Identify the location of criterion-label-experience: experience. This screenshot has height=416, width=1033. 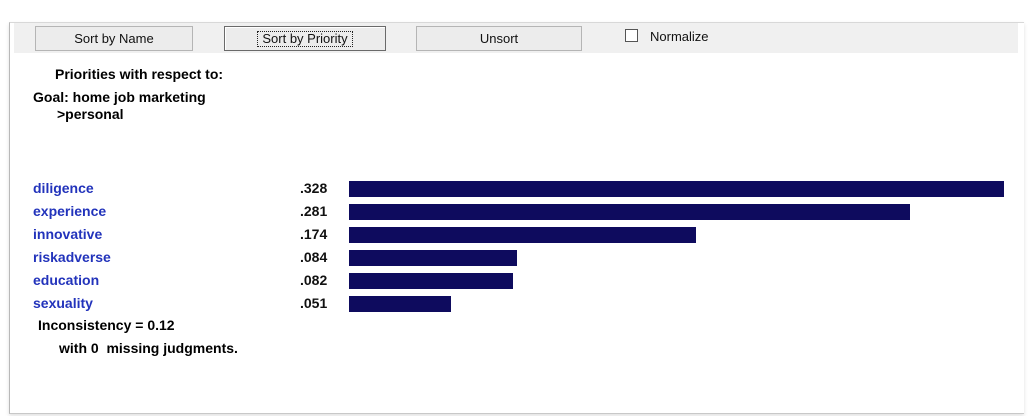
(70, 211).